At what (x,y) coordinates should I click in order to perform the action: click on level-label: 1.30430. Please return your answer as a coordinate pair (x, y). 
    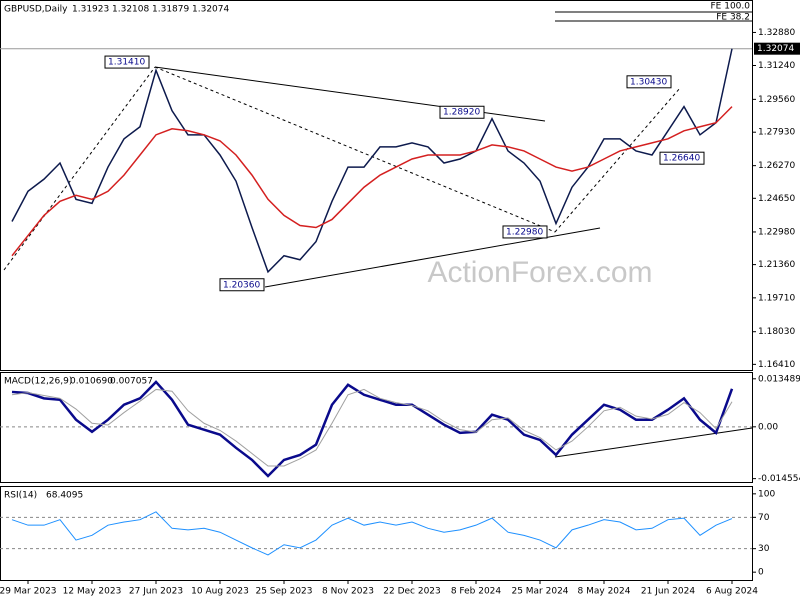
    Looking at the image, I should click on (648, 82).